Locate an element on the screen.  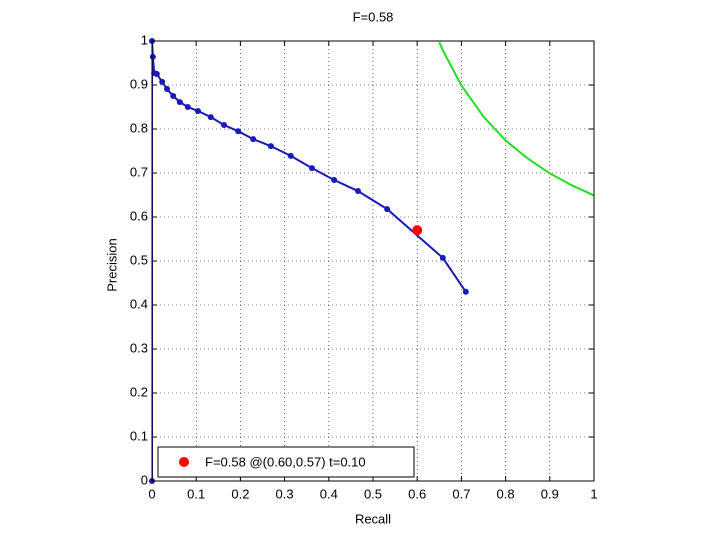
x-tick-label: 0.6 is located at coordinates (417, 493).